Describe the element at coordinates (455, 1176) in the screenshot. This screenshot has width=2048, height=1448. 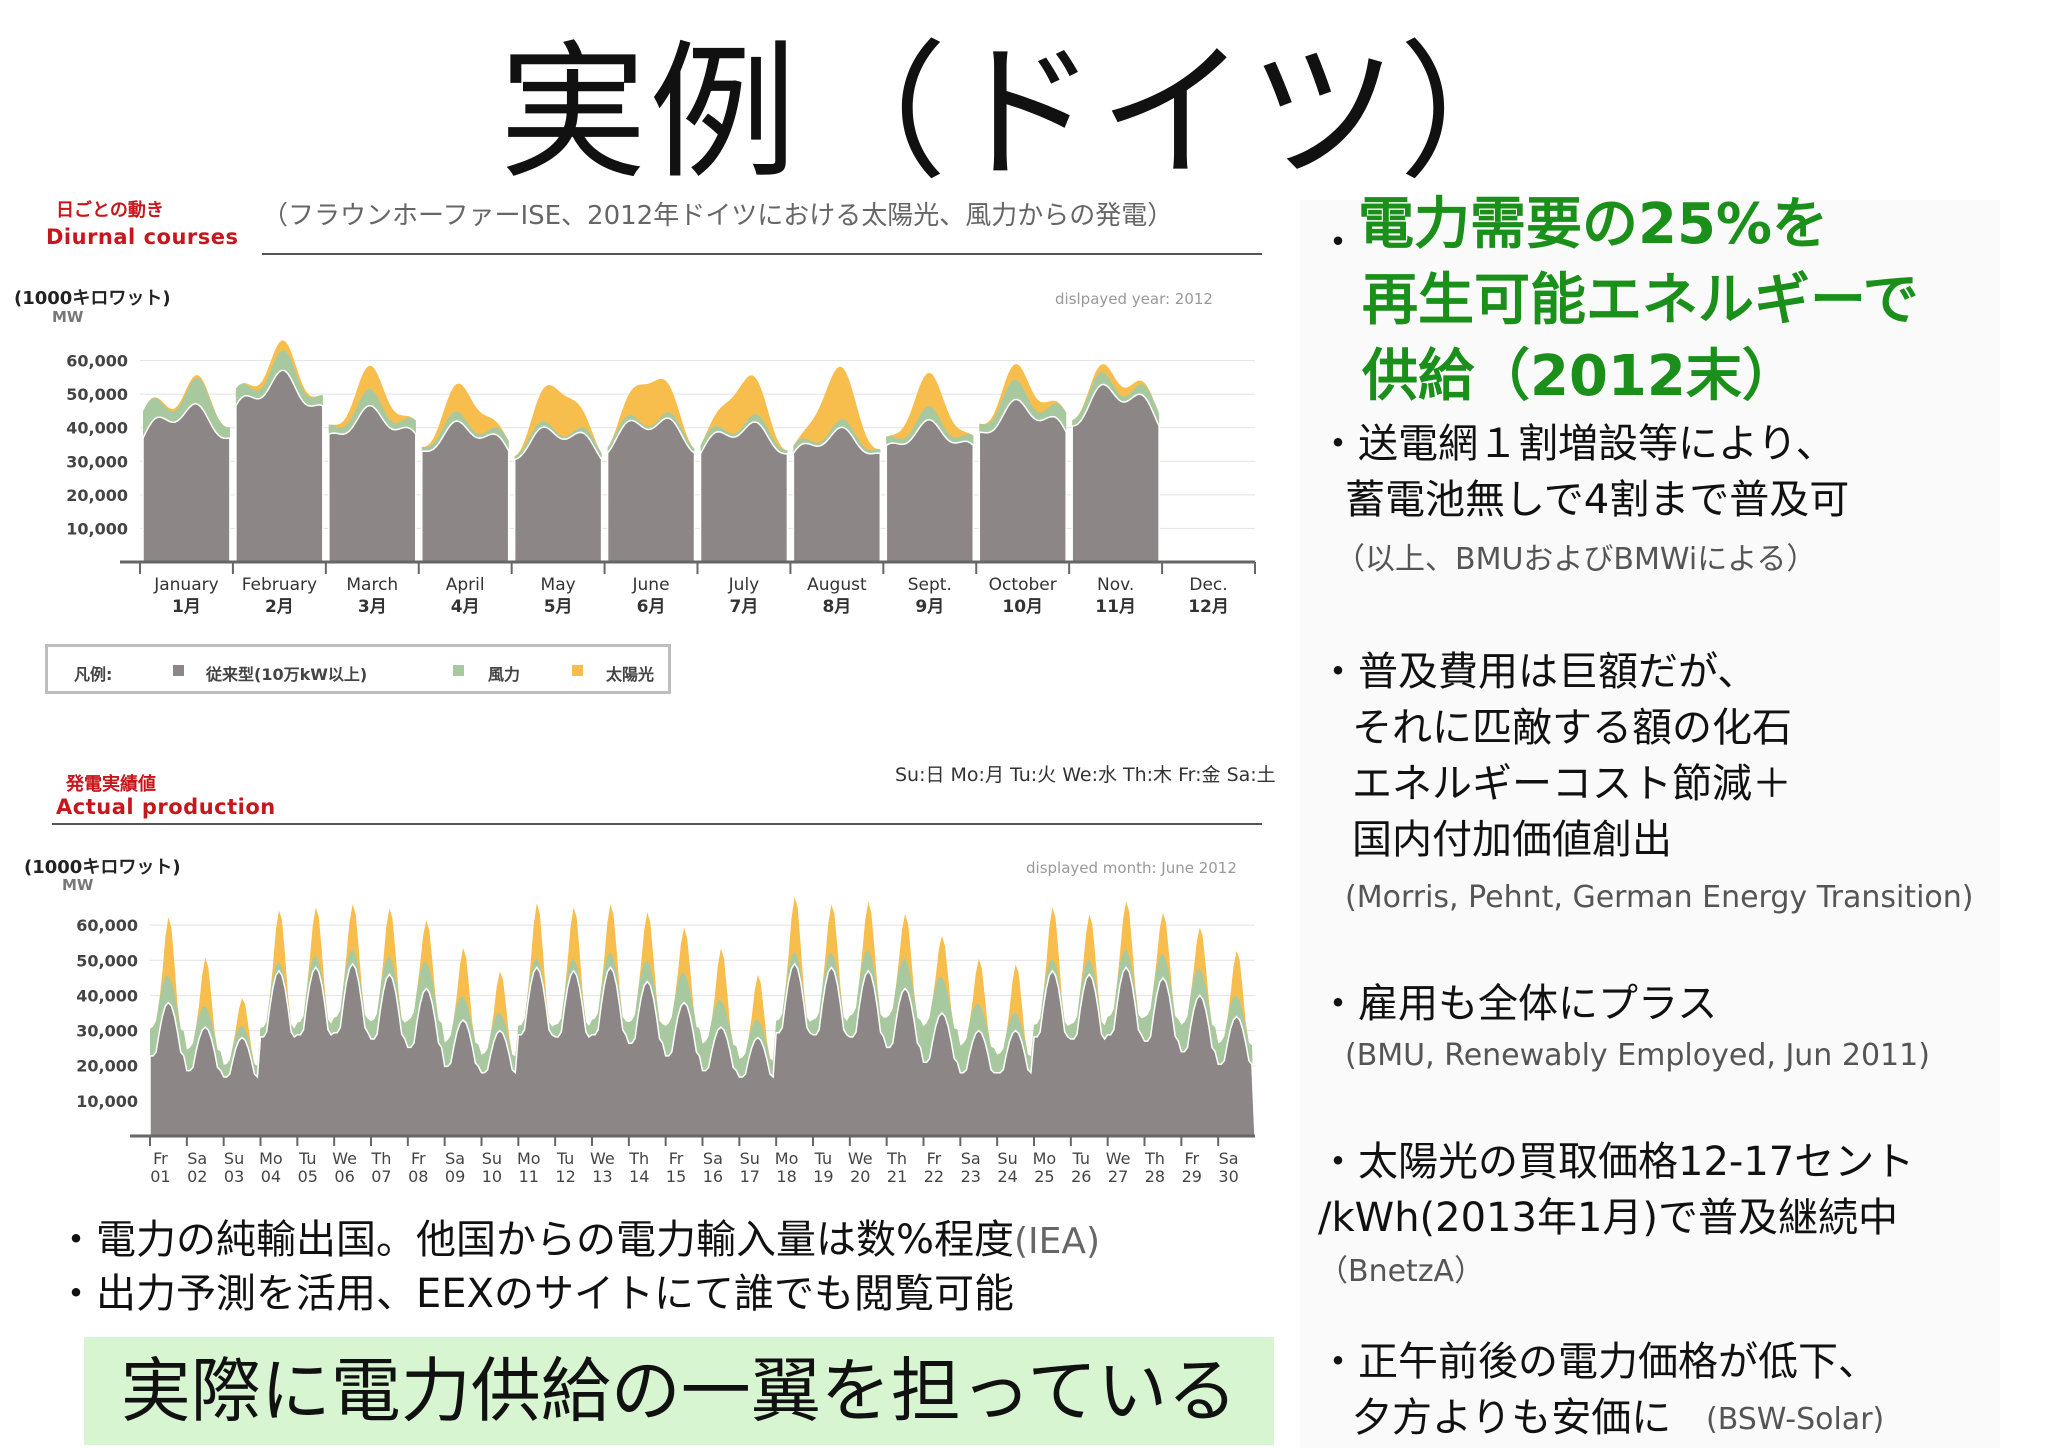
I see `x-tick-label-date: 09` at that location.